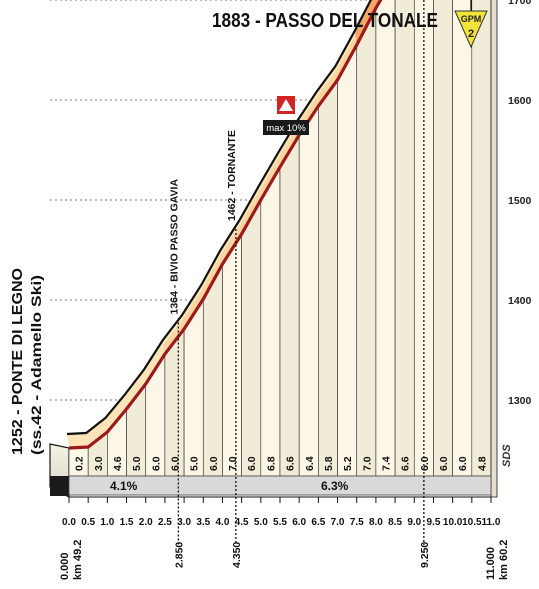  I want to click on distance-tick-label: 4.0, so click(223, 522).